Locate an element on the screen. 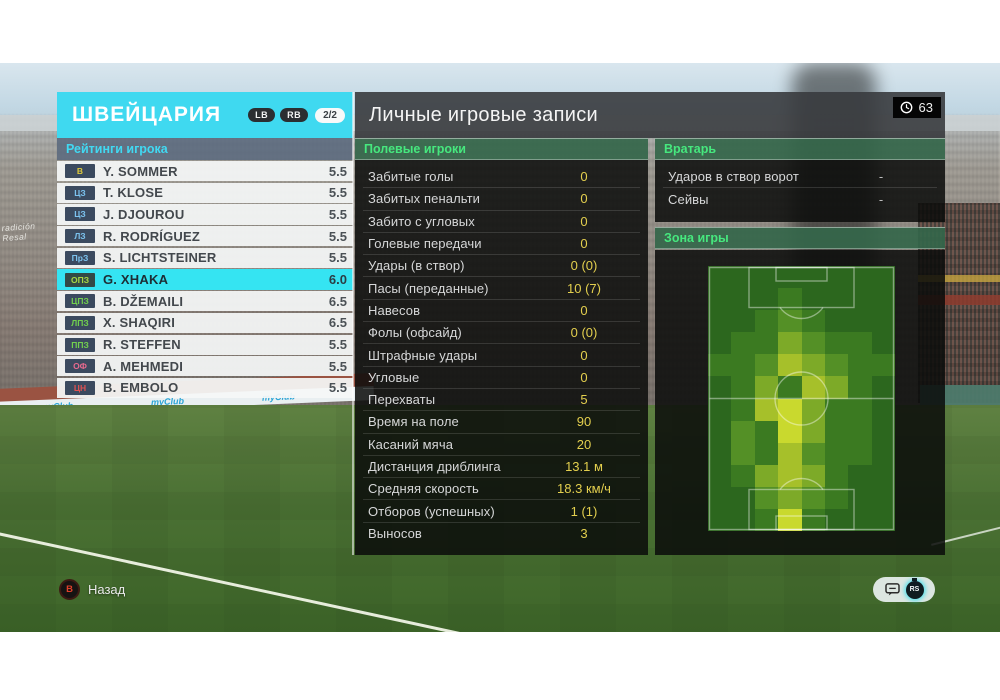 The image size is (1000, 700). player-rating: 6.5 is located at coordinates (337, 301).